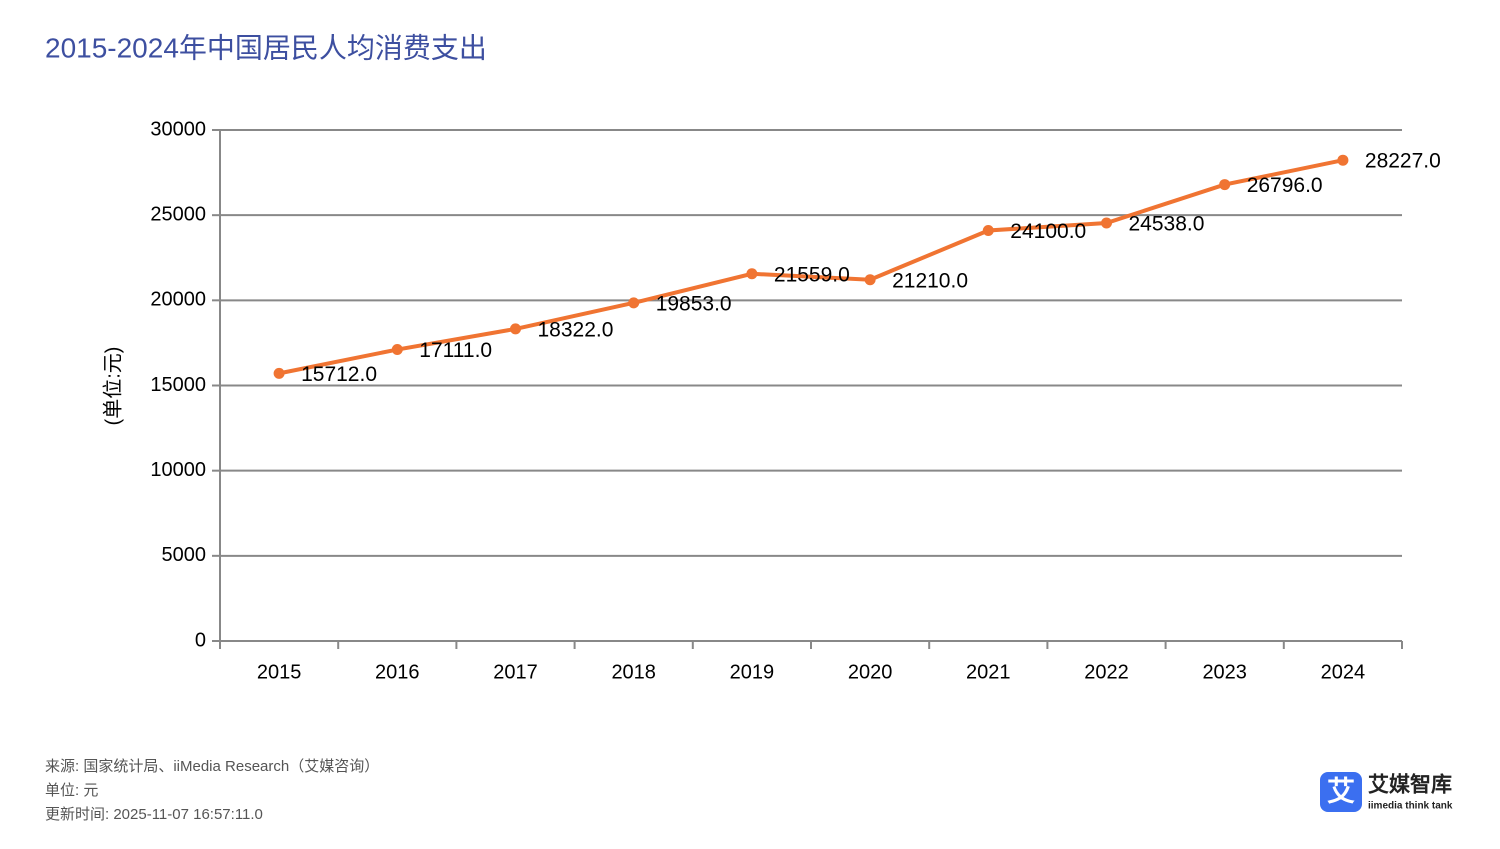 Image resolution: width=1500 pixels, height=849 pixels. What do you see at coordinates (1048, 231) in the screenshot?
I see `value-label: 24100.0` at bounding box center [1048, 231].